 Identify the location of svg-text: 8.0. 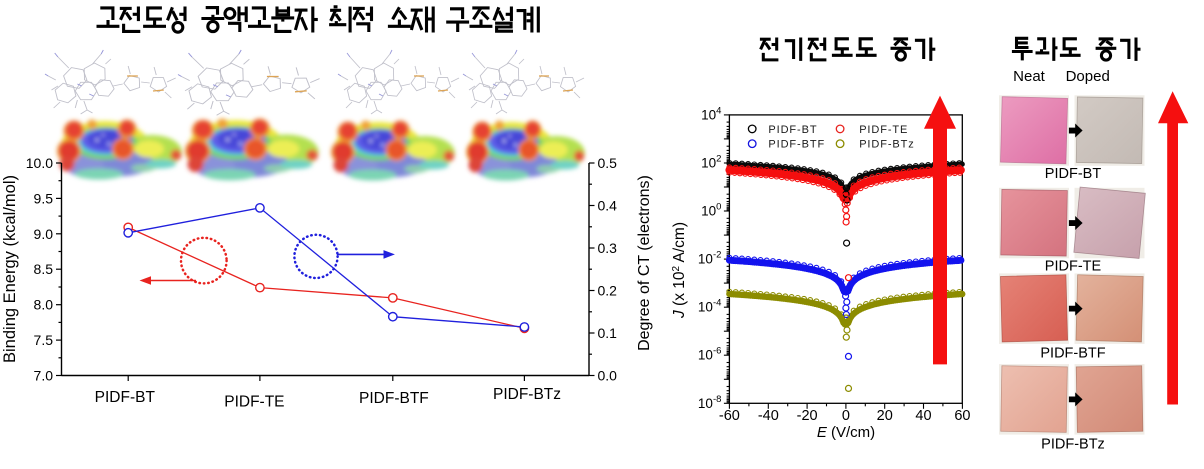
(44, 305).